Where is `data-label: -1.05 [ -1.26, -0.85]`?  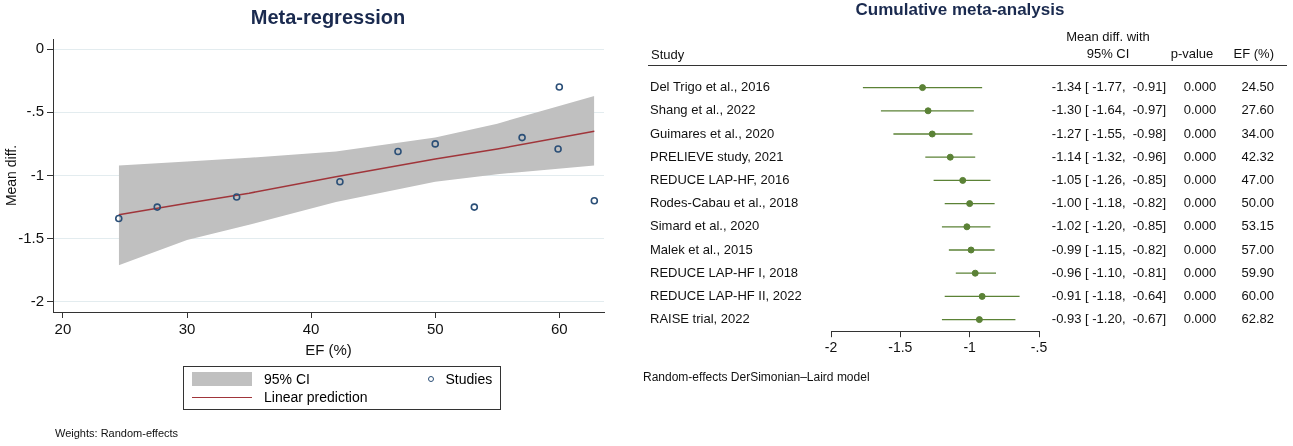 data-label: -1.05 [ -1.26, -0.85] is located at coordinates (1108, 179).